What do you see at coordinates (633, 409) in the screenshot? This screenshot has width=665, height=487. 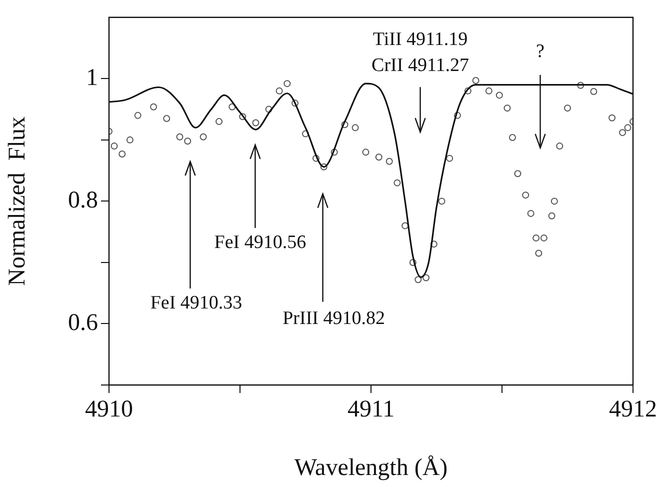 I see `x-tick-label: 4912` at bounding box center [633, 409].